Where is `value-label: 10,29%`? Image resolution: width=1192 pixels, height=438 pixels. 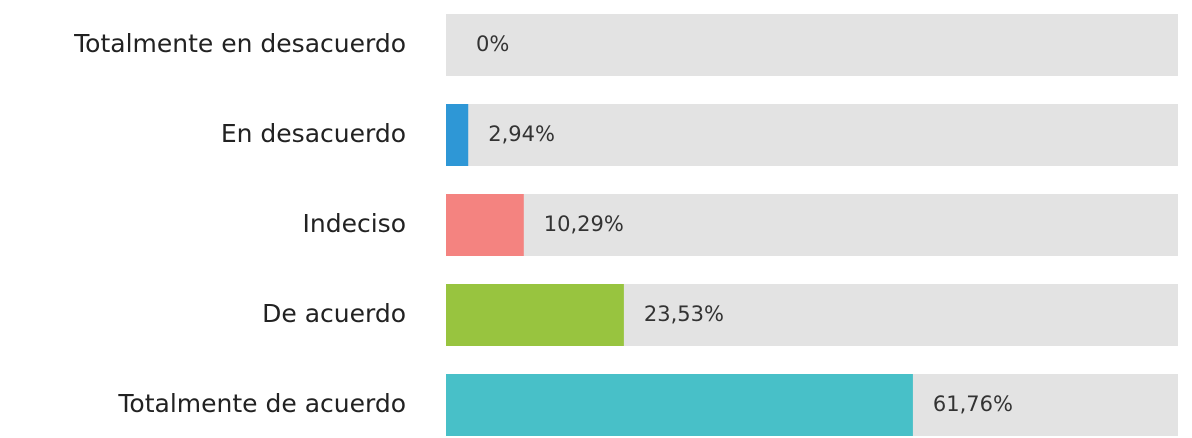 value-label: 10,29% is located at coordinates (584, 224).